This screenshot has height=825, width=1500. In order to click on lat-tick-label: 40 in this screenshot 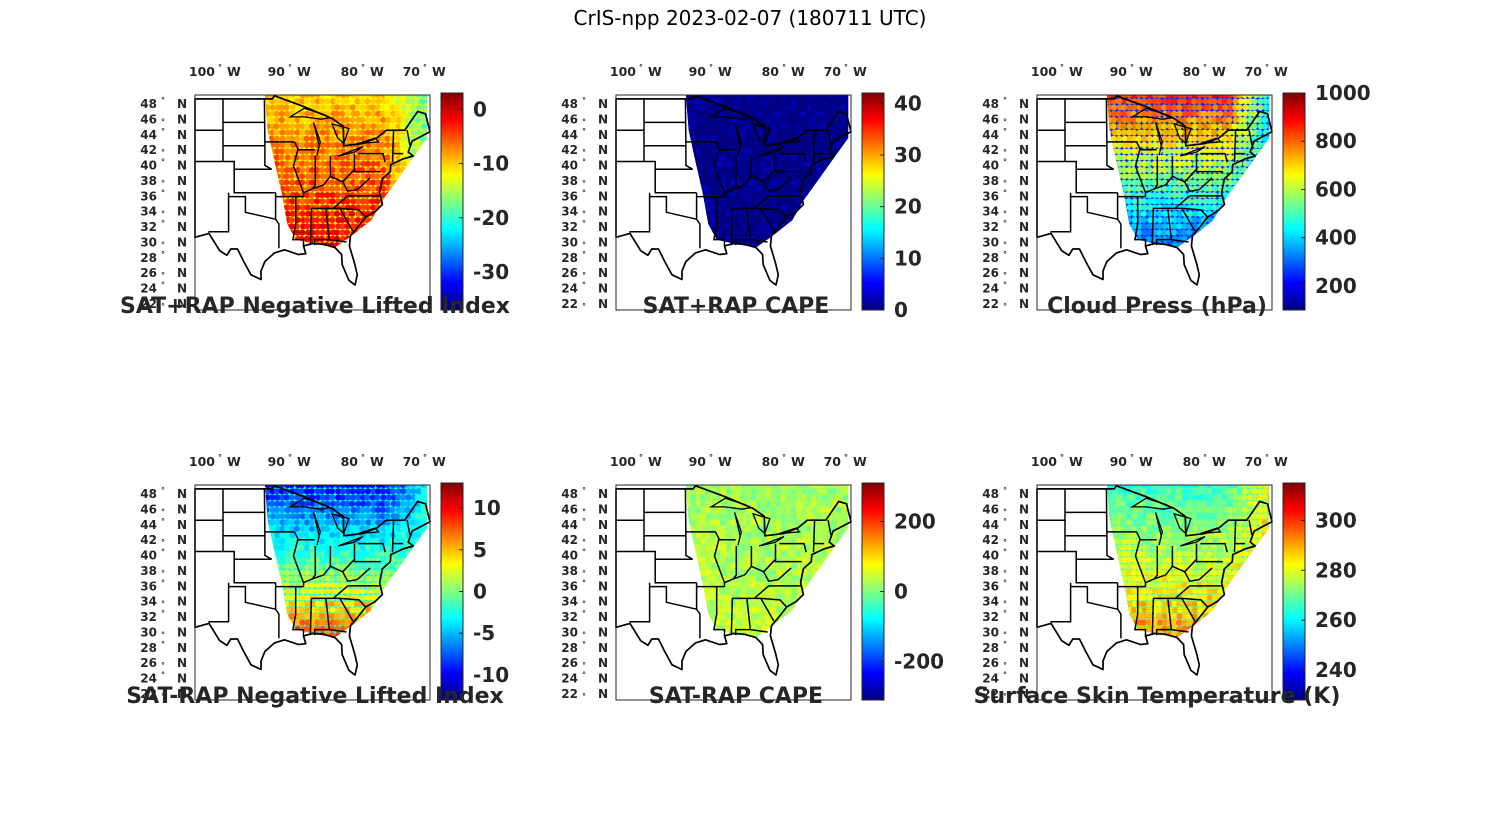, I will do `click(990, 166)`.